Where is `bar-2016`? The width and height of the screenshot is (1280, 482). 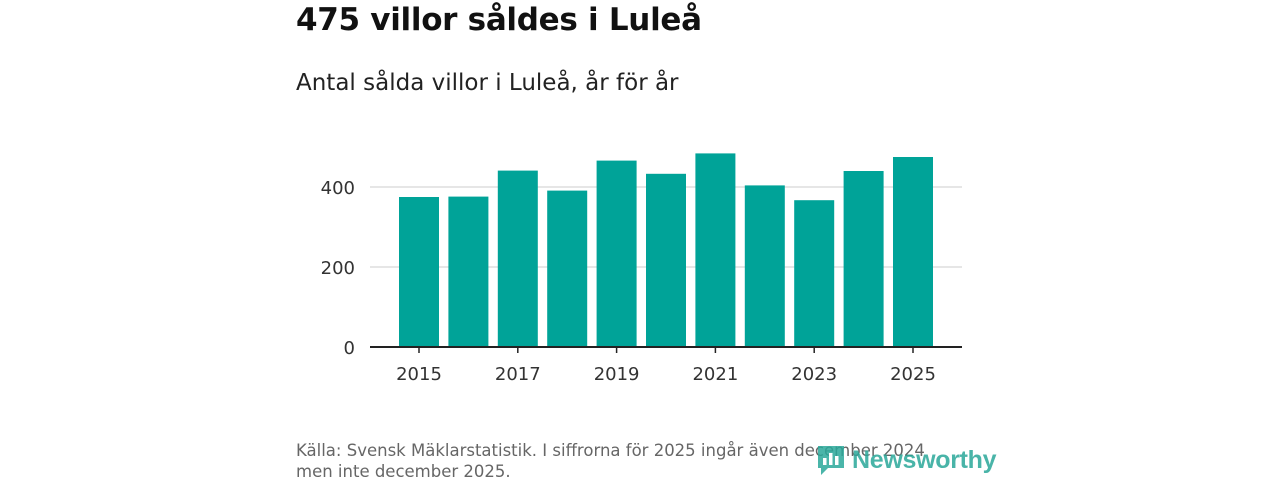 bar-2016 is located at coordinates (468, 271).